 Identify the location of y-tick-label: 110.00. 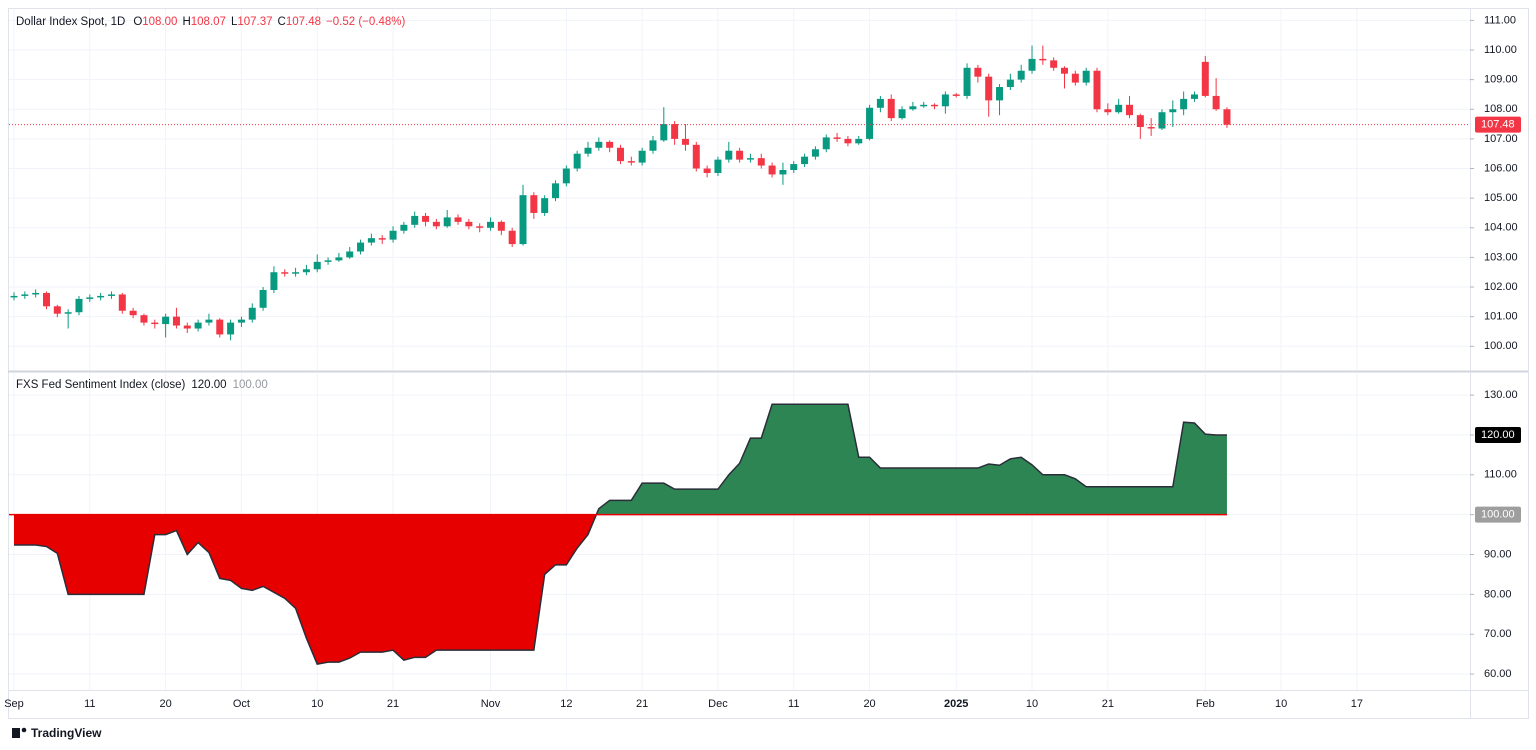
(1500, 475).